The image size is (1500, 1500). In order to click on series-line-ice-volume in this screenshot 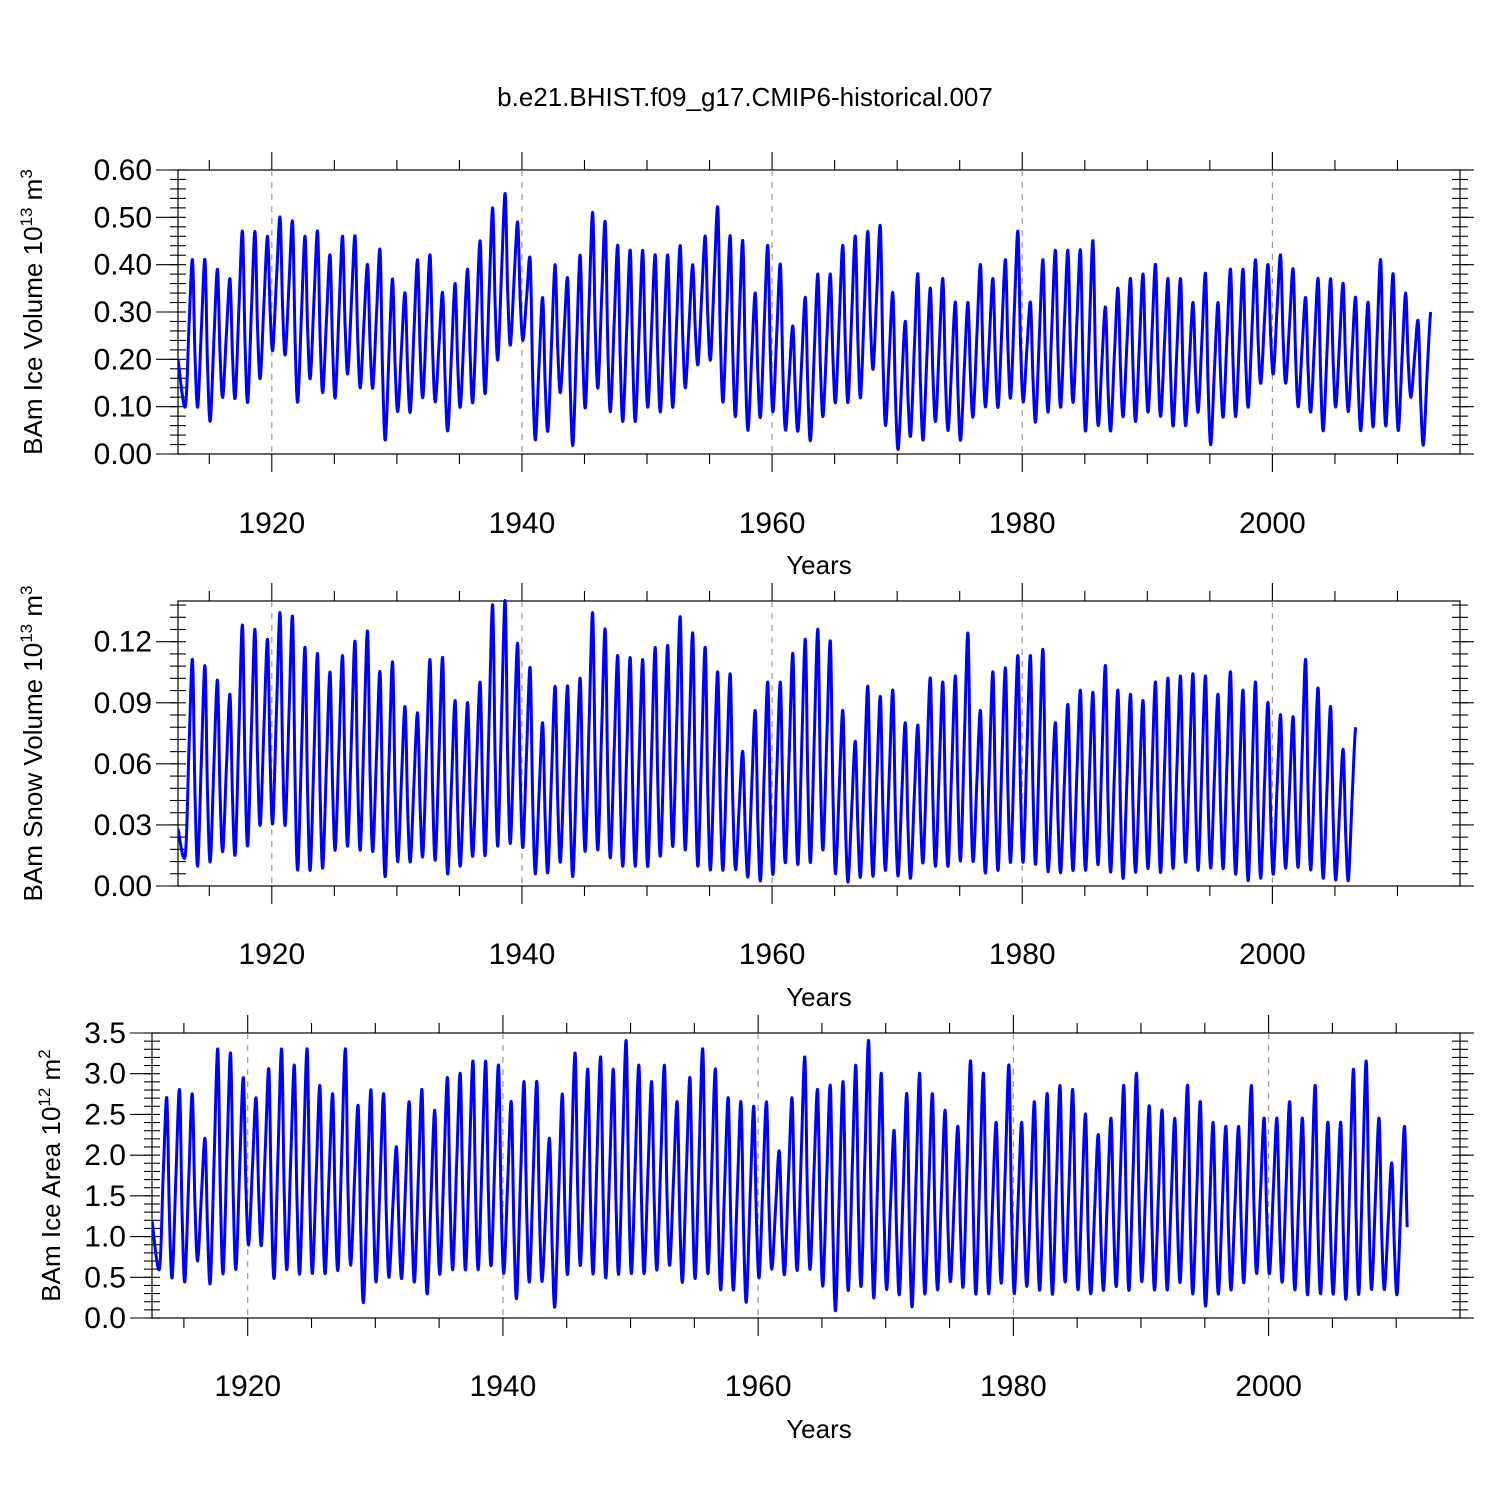, I will do `click(805, 321)`.